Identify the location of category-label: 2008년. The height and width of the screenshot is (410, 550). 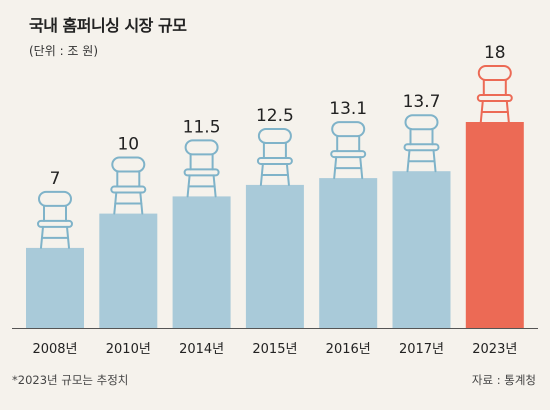
(54, 349).